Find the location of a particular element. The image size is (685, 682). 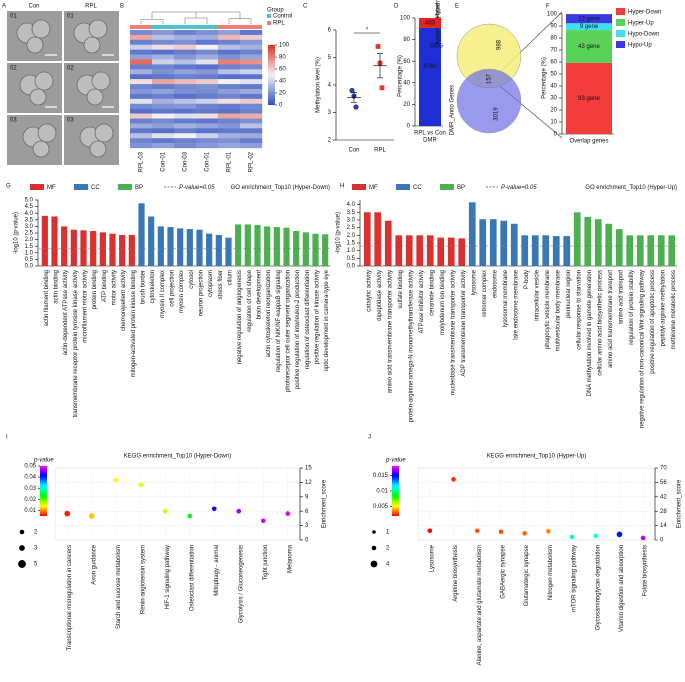

segment-label: 12 gene is located at coordinates (589, 19).